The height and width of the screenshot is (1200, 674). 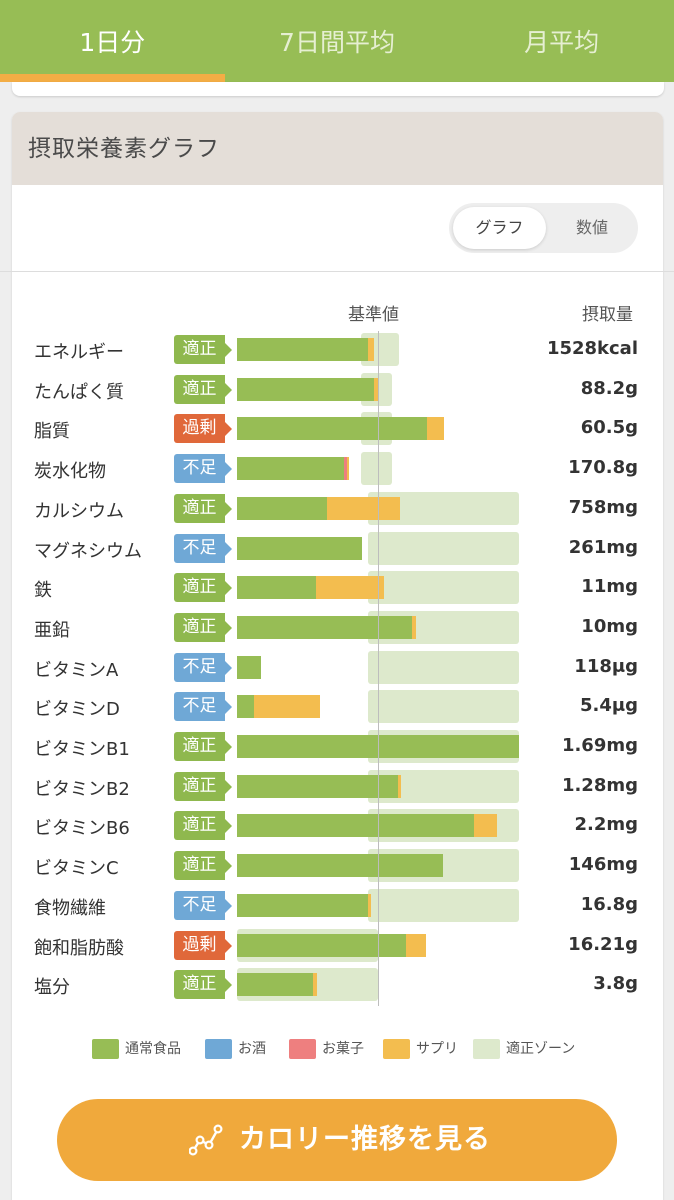 What do you see at coordinates (88, 551) in the screenshot?
I see `nutrient-name: マグネシウム` at bounding box center [88, 551].